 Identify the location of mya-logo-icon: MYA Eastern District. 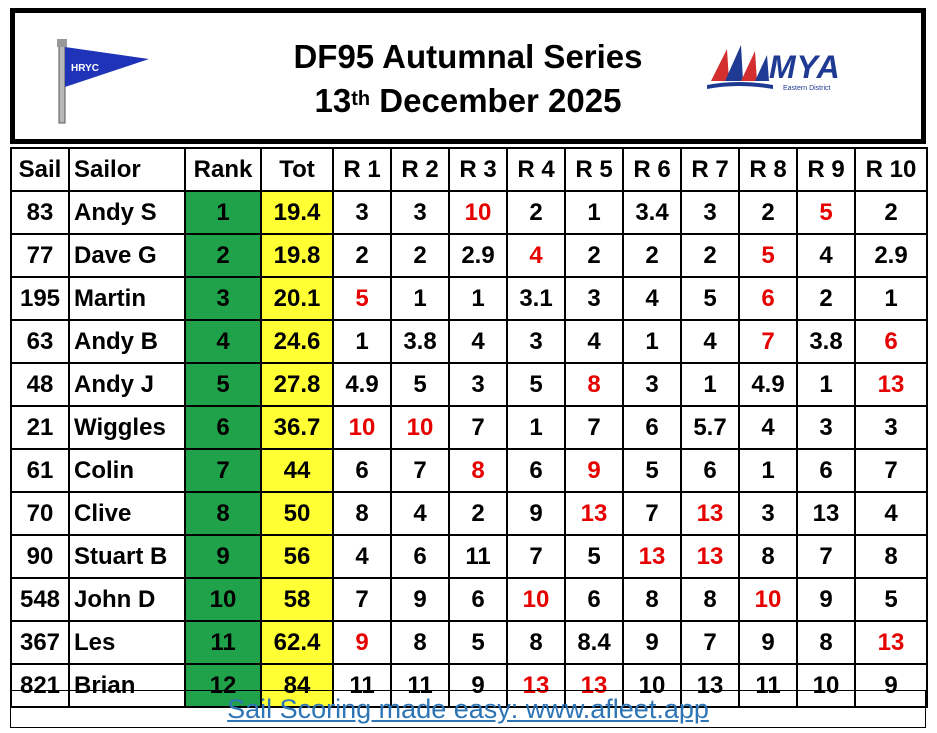
(777, 71).